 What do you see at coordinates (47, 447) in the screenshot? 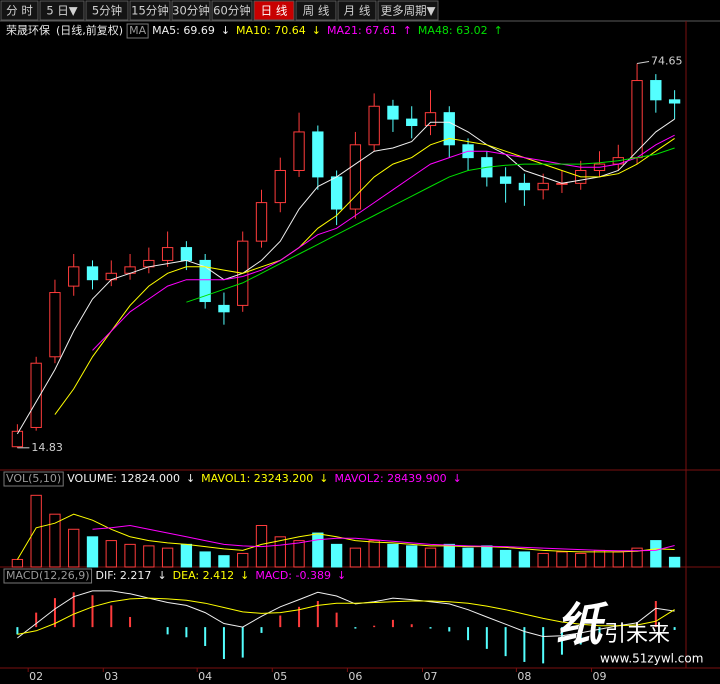
I see `price-annotation: 14.83` at bounding box center [47, 447].